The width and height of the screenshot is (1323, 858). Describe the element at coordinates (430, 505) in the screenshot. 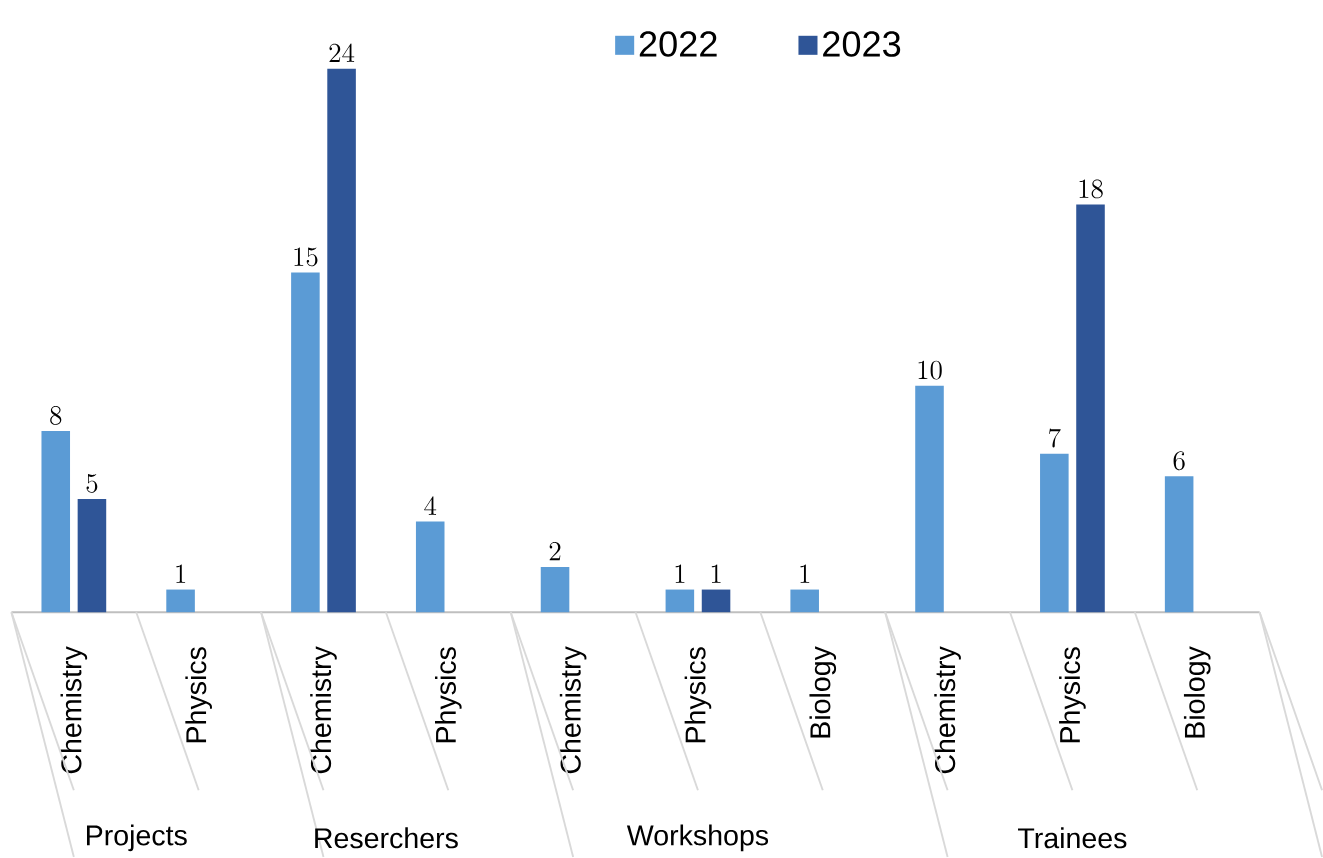

I see `data-label: 4` at that location.